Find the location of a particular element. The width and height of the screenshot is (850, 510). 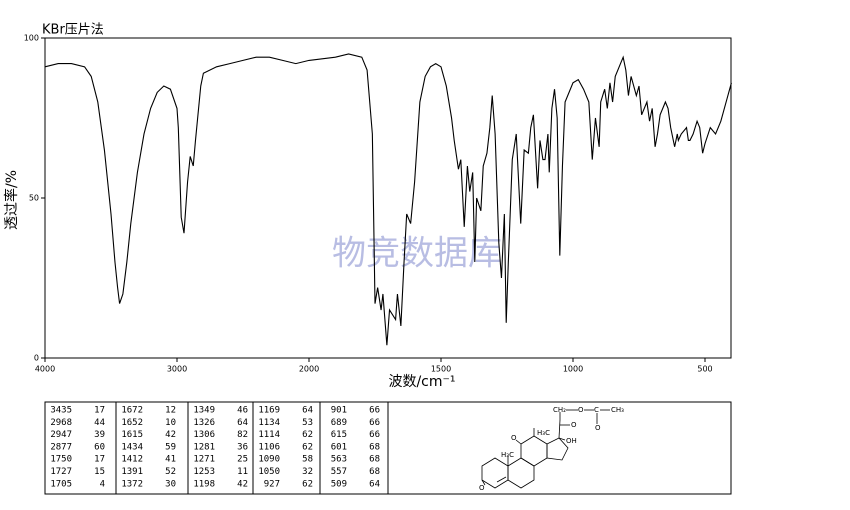

peak-transmittance: 82 is located at coordinates (242, 435).